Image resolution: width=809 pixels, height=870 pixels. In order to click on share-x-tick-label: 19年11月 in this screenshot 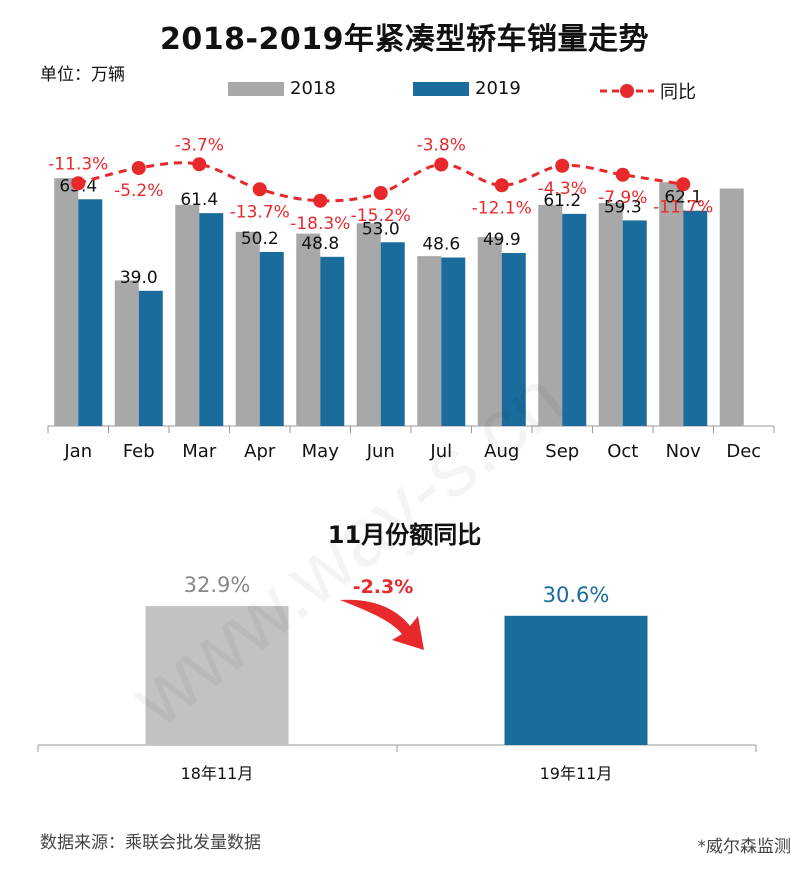, I will do `click(576, 773)`.